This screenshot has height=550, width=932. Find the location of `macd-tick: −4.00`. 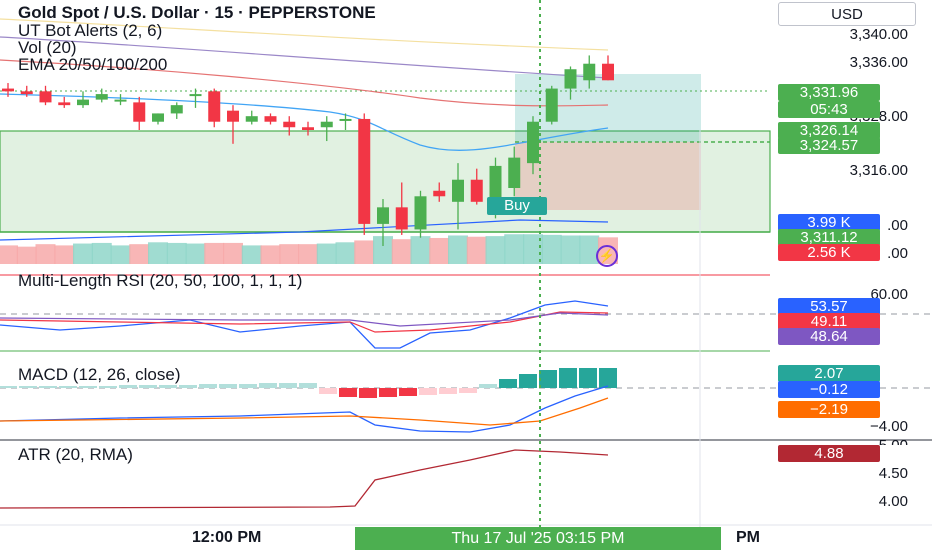

macd-tick: −4.00 is located at coordinates (889, 426).